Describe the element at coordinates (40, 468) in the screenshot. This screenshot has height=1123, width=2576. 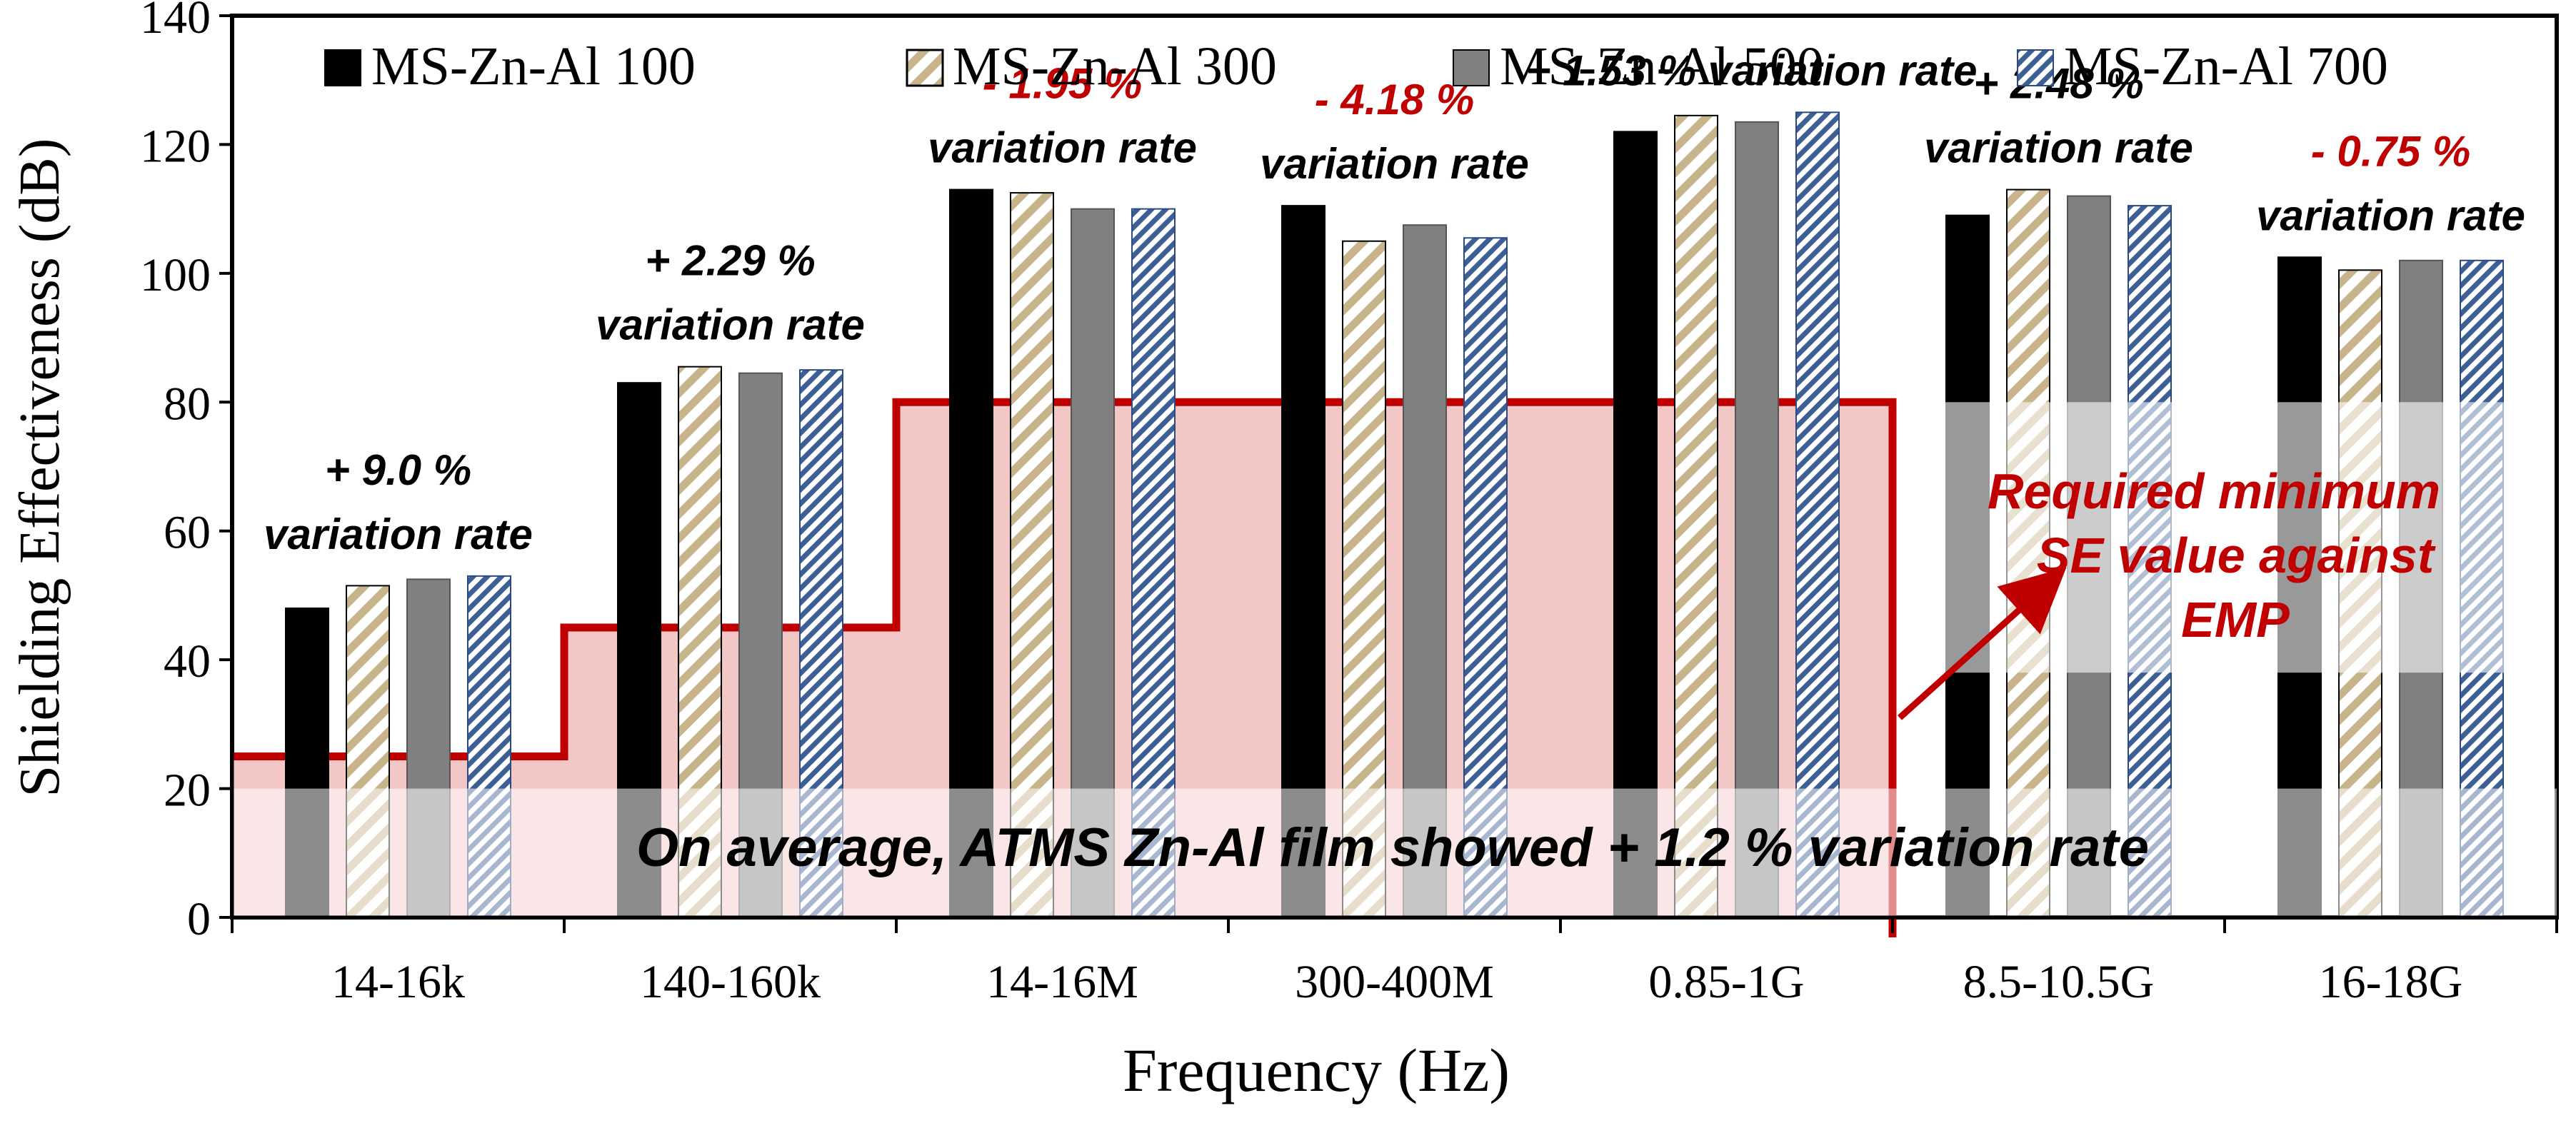
I see `y-axis-title: Shielding Effectiveness (dB)` at that location.